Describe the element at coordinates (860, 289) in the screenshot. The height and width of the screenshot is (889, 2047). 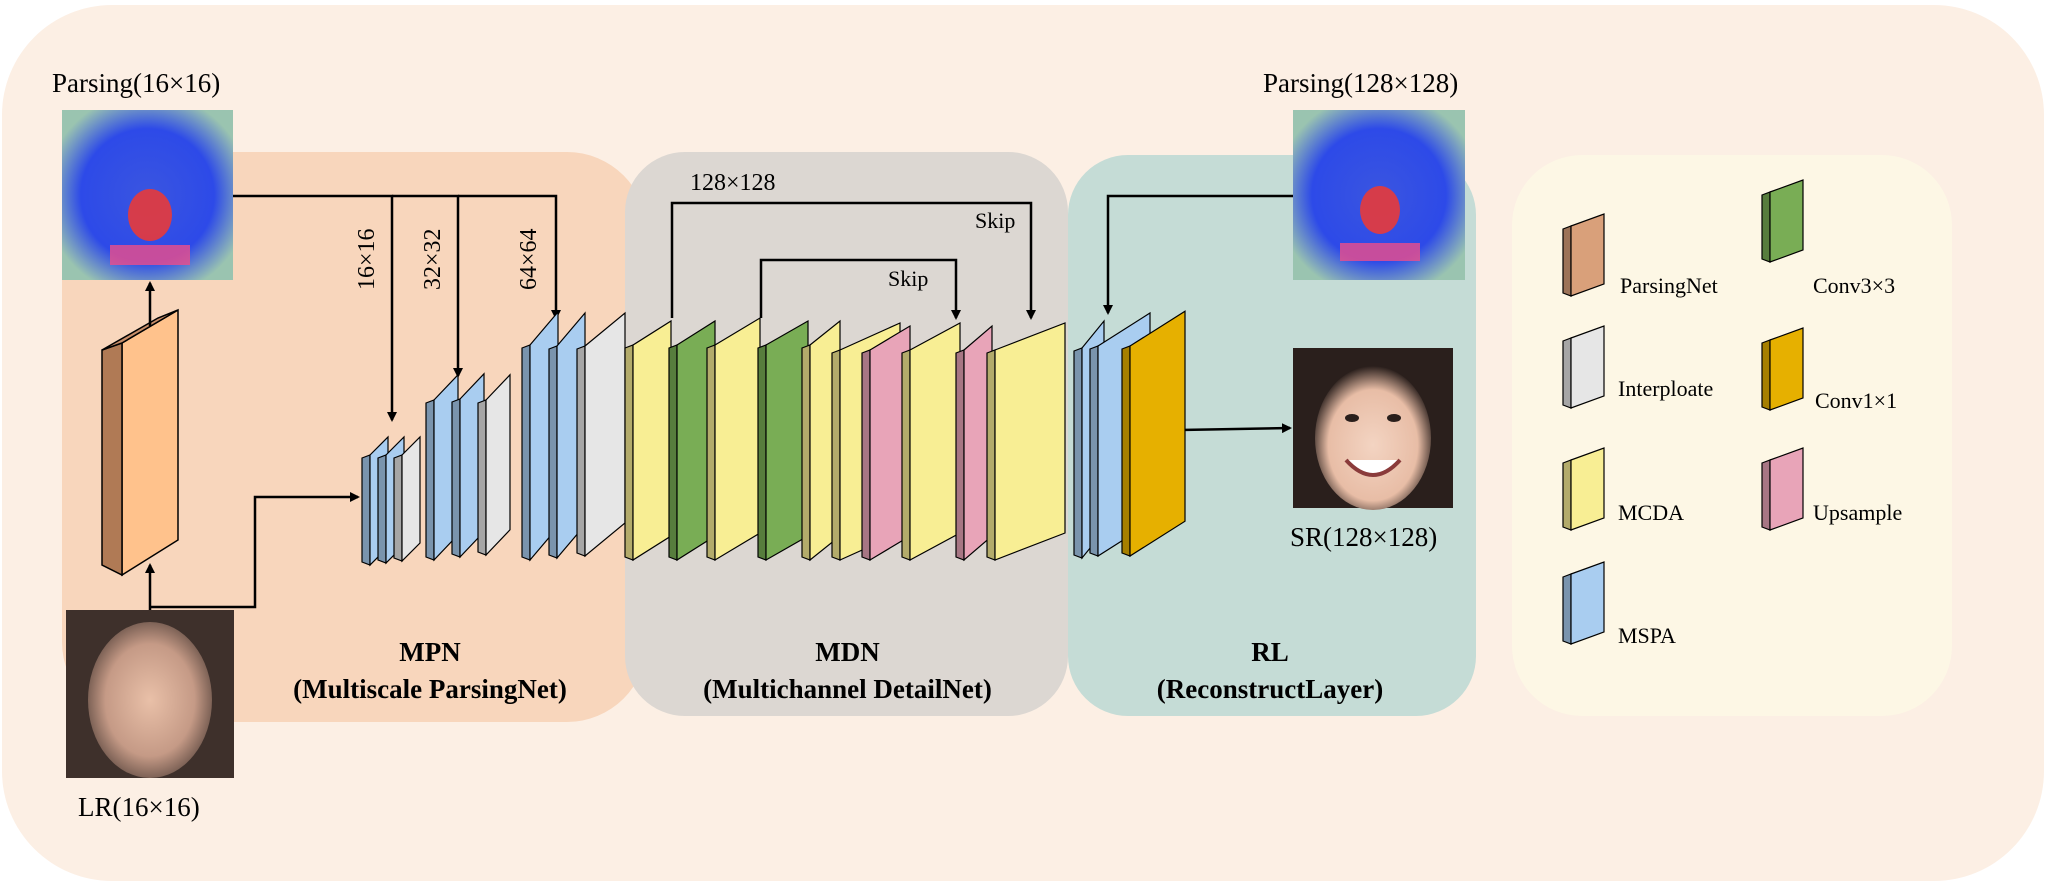
I see `arrow-skip-inner` at that location.